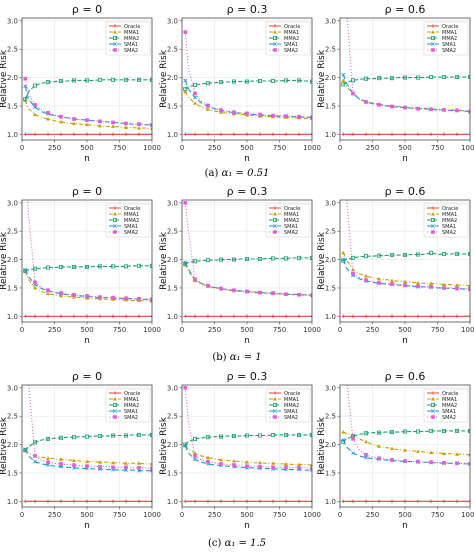  Describe the element at coordinates (12, 473) in the screenshot. I see `tick-label-y: 1.5` at that location.